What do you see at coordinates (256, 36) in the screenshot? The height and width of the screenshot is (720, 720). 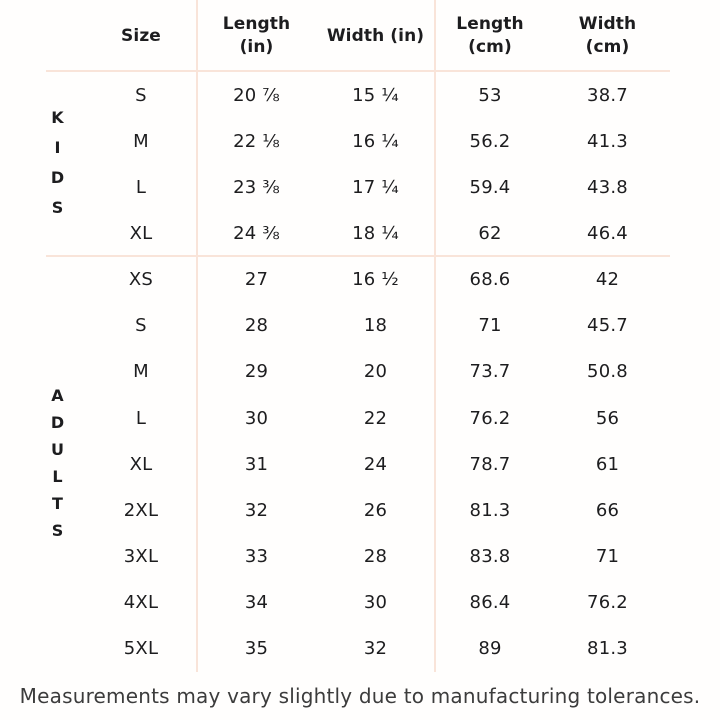 I see `header-length-in: Length (in)` at bounding box center [256, 36].